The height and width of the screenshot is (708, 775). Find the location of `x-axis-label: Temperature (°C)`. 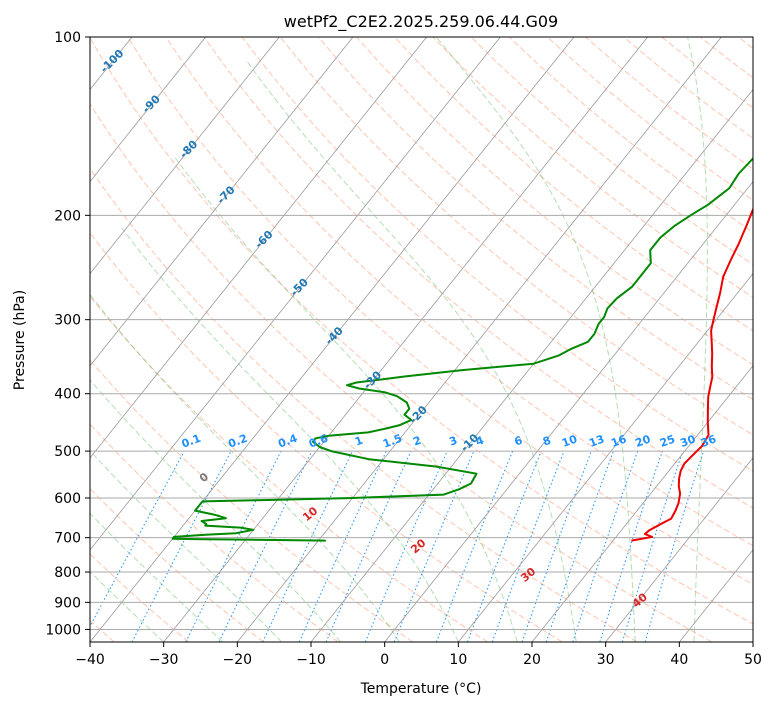

x-axis-label: Temperature (°C) is located at coordinates (421, 689).